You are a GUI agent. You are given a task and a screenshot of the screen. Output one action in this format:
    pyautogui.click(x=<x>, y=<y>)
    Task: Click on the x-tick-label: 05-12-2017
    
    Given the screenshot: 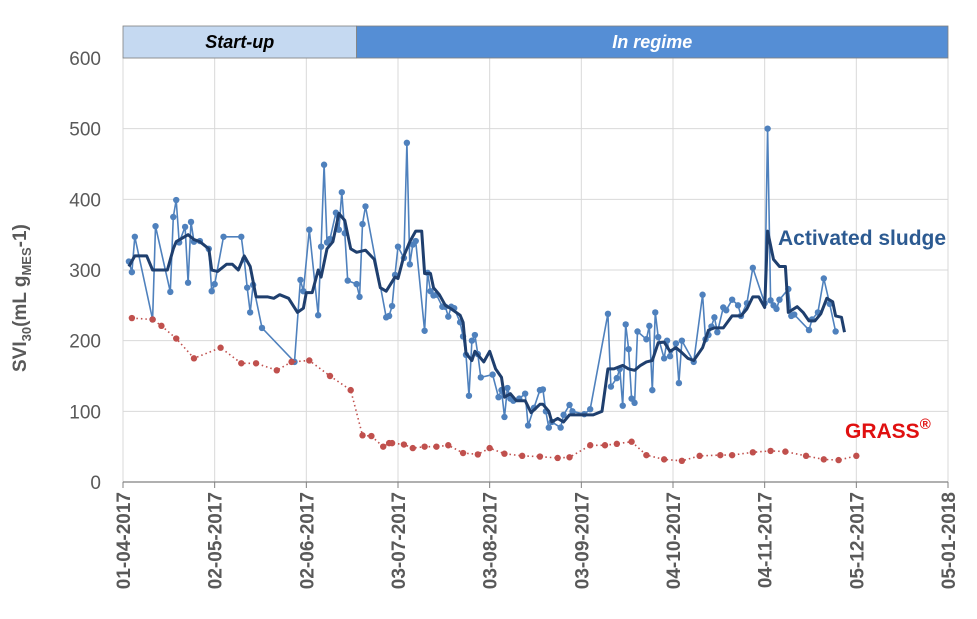 What is the action you would take?
    pyautogui.click(x=857, y=540)
    